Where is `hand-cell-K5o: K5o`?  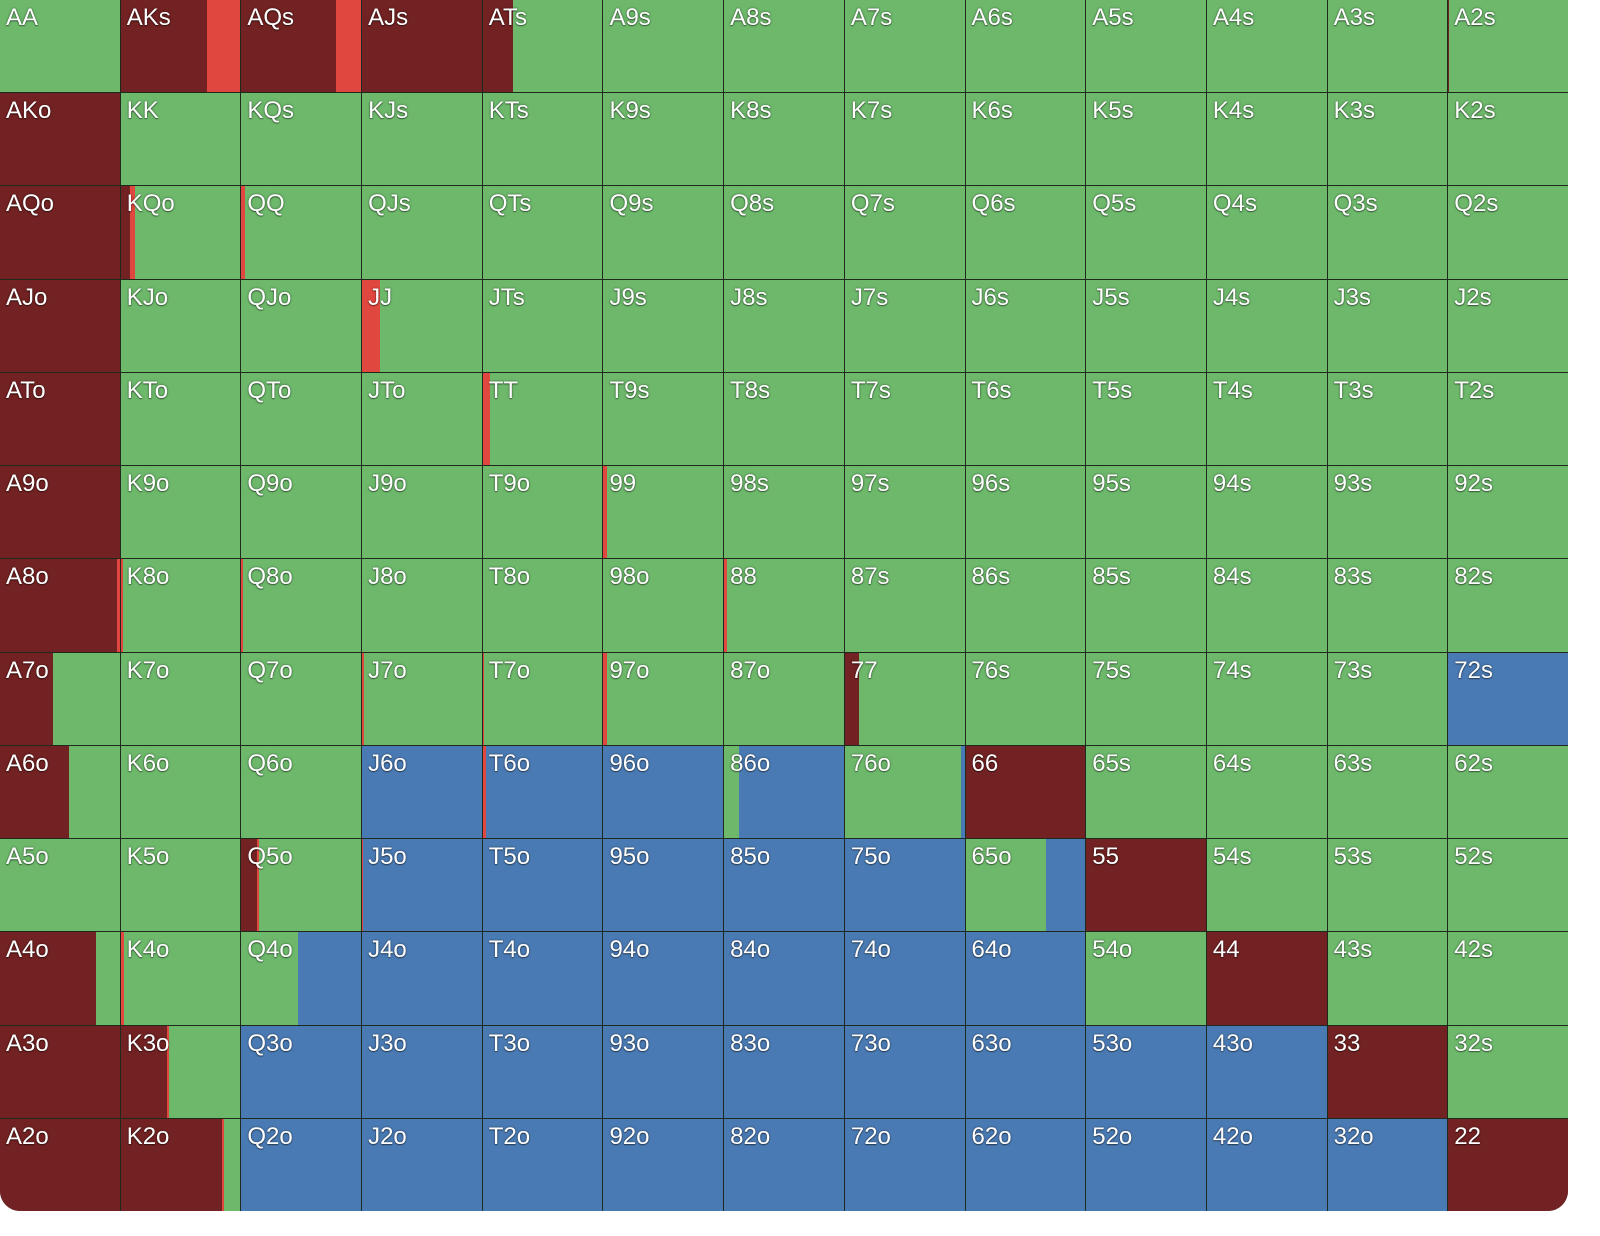 hand-cell-K5o: K5o is located at coordinates (180, 885).